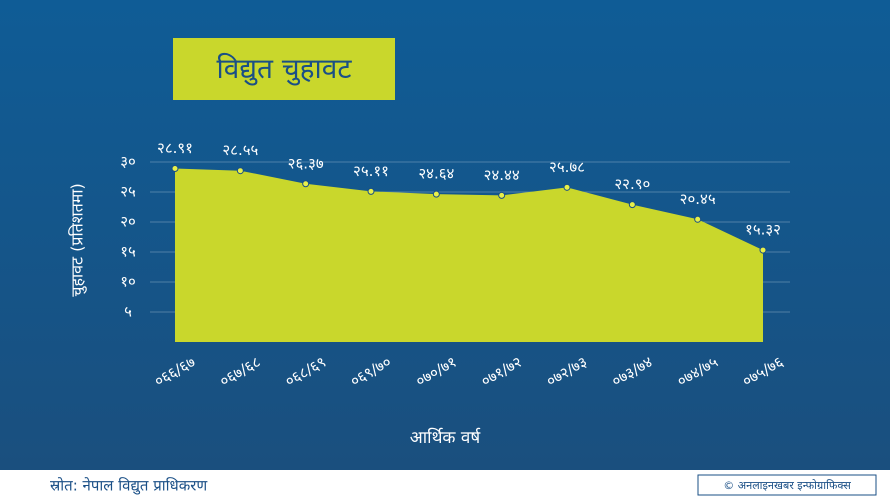  Describe the element at coordinates (128, 162) in the screenshot. I see `y-tick-label: ३०` at that location.